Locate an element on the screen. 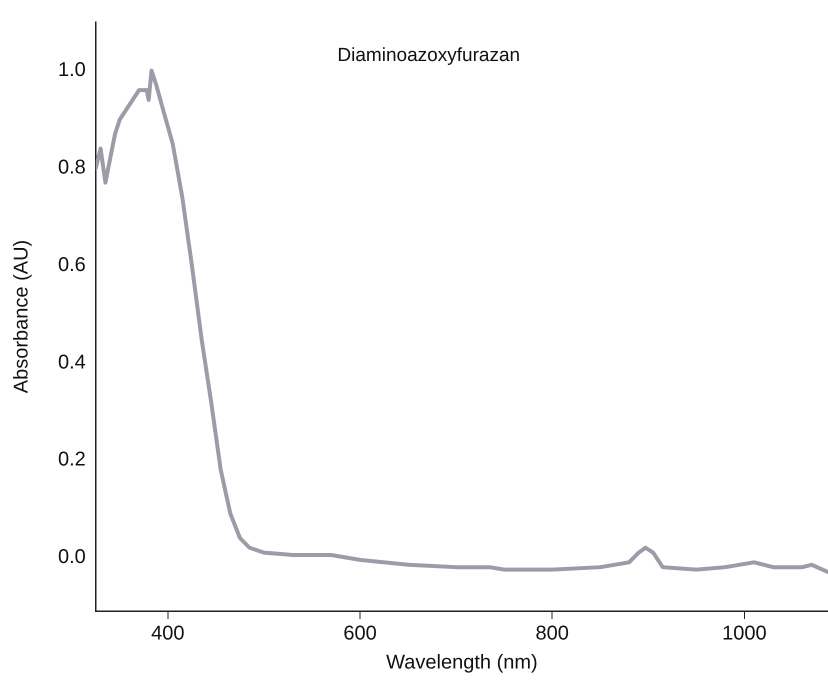 The width and height of the screenshot is (828, 685). y-tick-label: 0.6 is located at coordinates (72, 265).